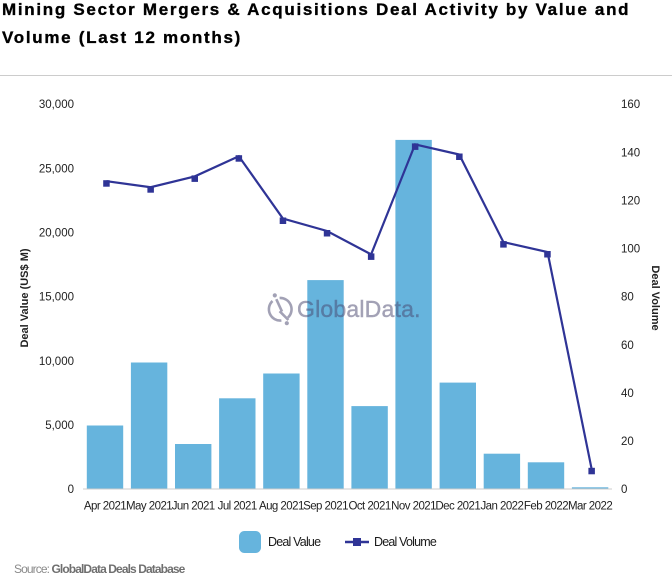 The height and width of the screenshot is (583, 672). I want to click on svg-text: Dec 2021, so click(457, 507).